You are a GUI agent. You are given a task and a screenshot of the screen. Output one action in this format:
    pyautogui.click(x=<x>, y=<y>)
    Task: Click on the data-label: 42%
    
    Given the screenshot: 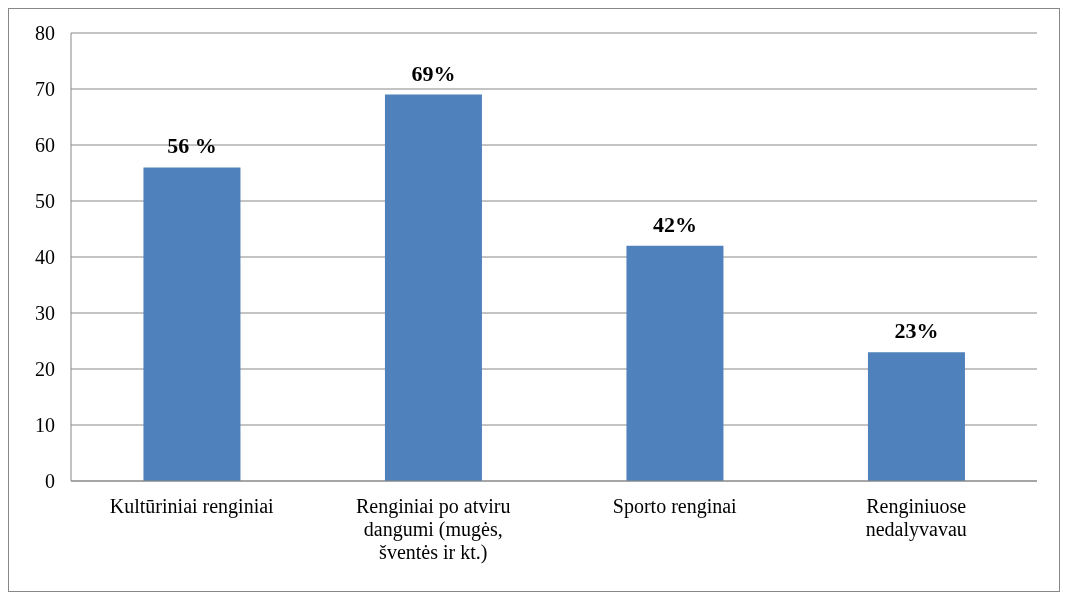 What is the action you would take?
    pyautogui.click(x=674, y=224)
    